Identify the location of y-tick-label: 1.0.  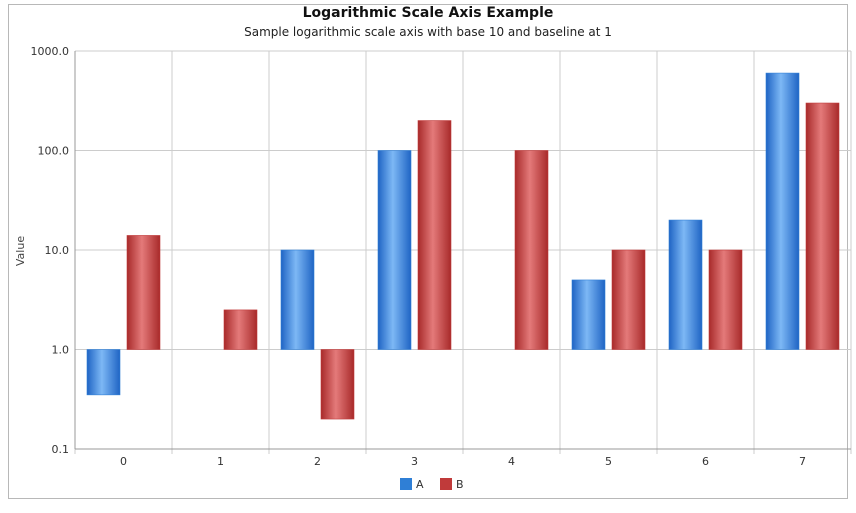
(61, 350).